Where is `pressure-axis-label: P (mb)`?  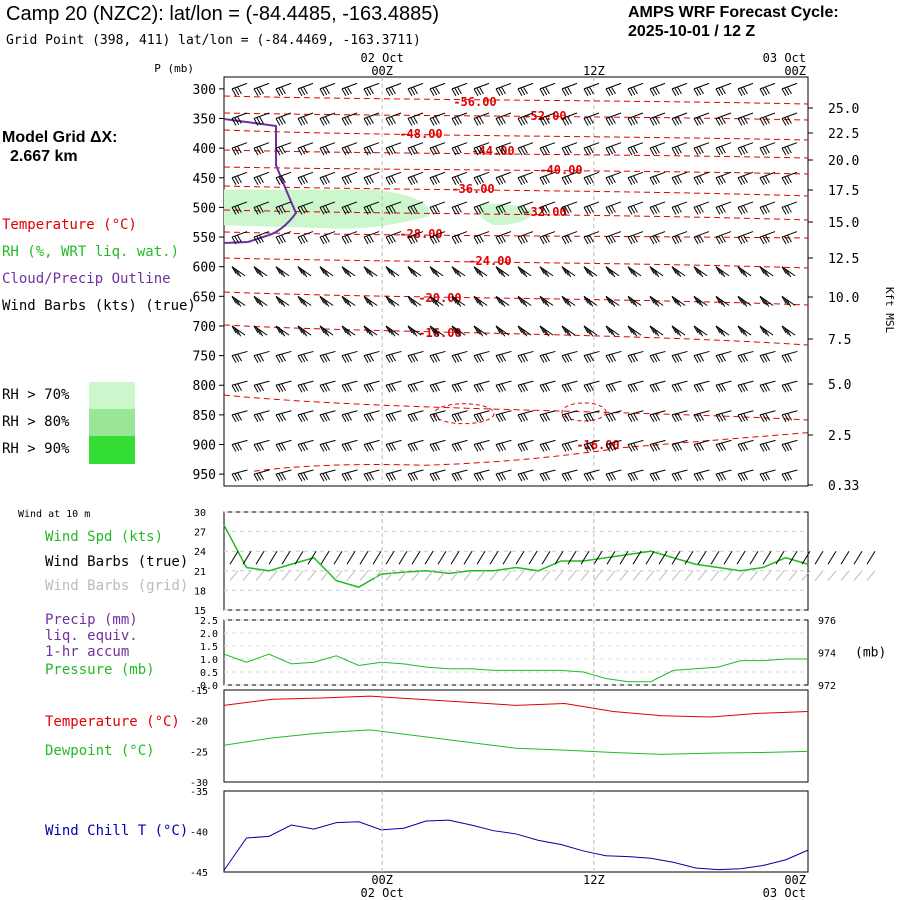
pressure-axis-label: P (mb) is located at coordinates (174, 68).